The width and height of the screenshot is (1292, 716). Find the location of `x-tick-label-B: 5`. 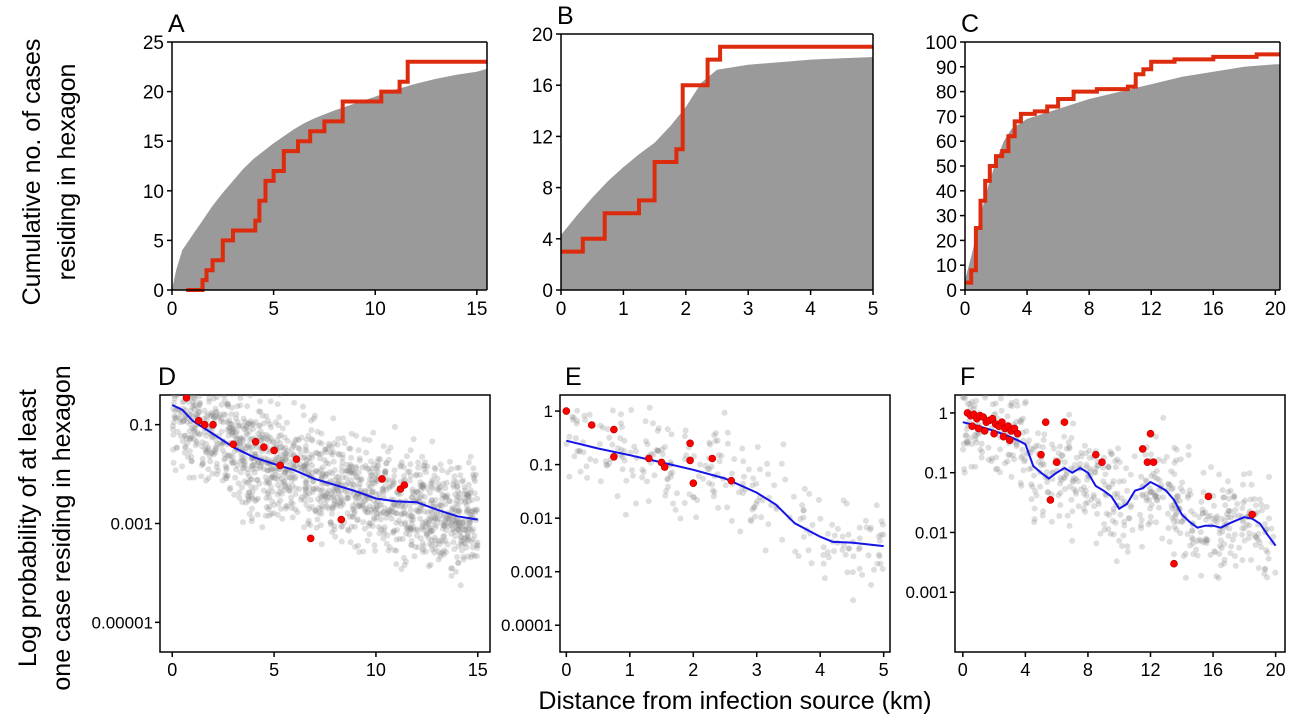

x-tick-label-B: 5 is located at coordinates (873, 309).